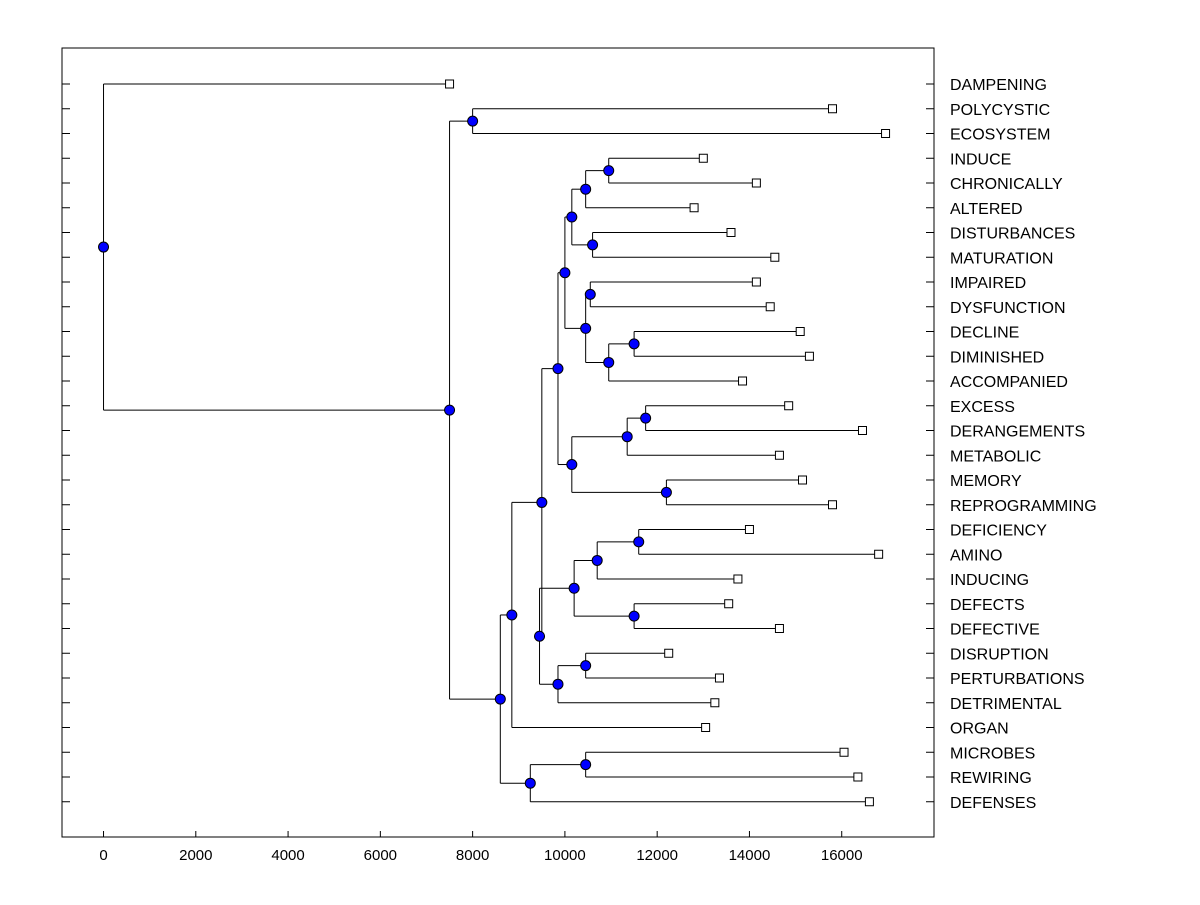 Image resolution: width=1200 pixels, height=905 pixels. What do you see at coordinates (586, 328) in the screenshot?
I see `merge-node-m_grpB` at bounding box center [586, 328].